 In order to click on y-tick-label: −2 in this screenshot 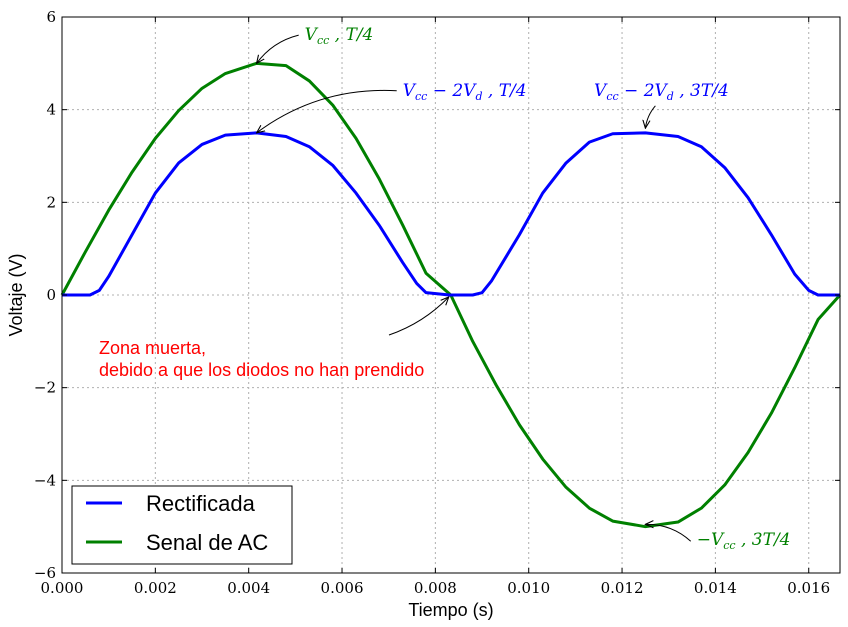, I will do `click(45, 388)`.